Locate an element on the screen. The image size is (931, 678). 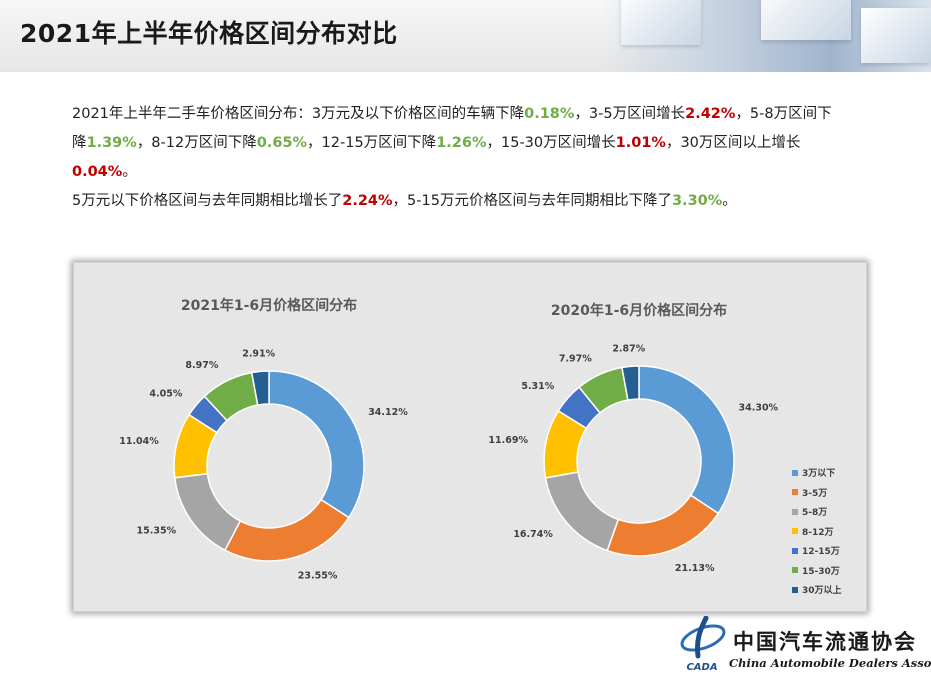
data-label: 11.04% is located at coordinates (139, 441).